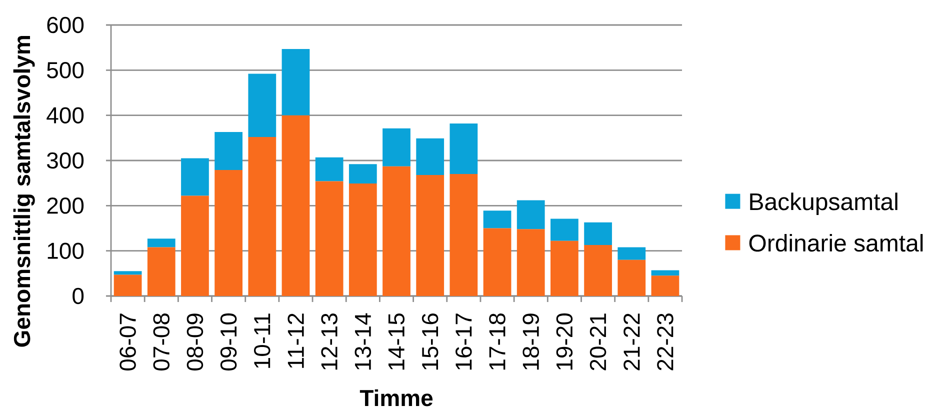 The image size is (928, 408). Describe the element at coordinates (430, 342) in the screenshot. I see `x-tick-label: 15-16` at that location.